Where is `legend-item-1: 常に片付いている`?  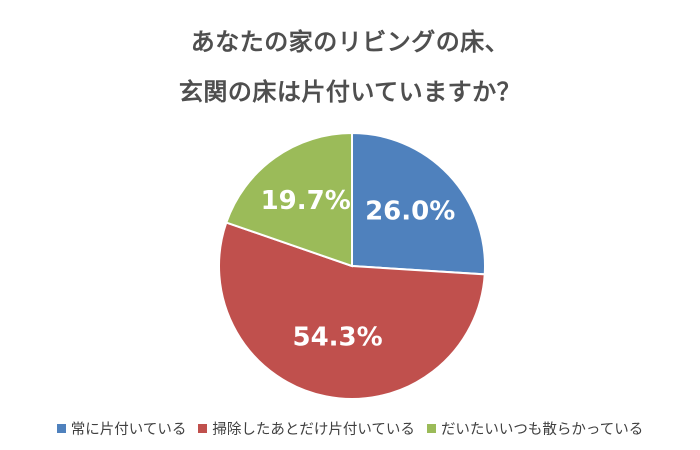 legend-item-1: 常に片付いている is located at coordinates (121, 428).